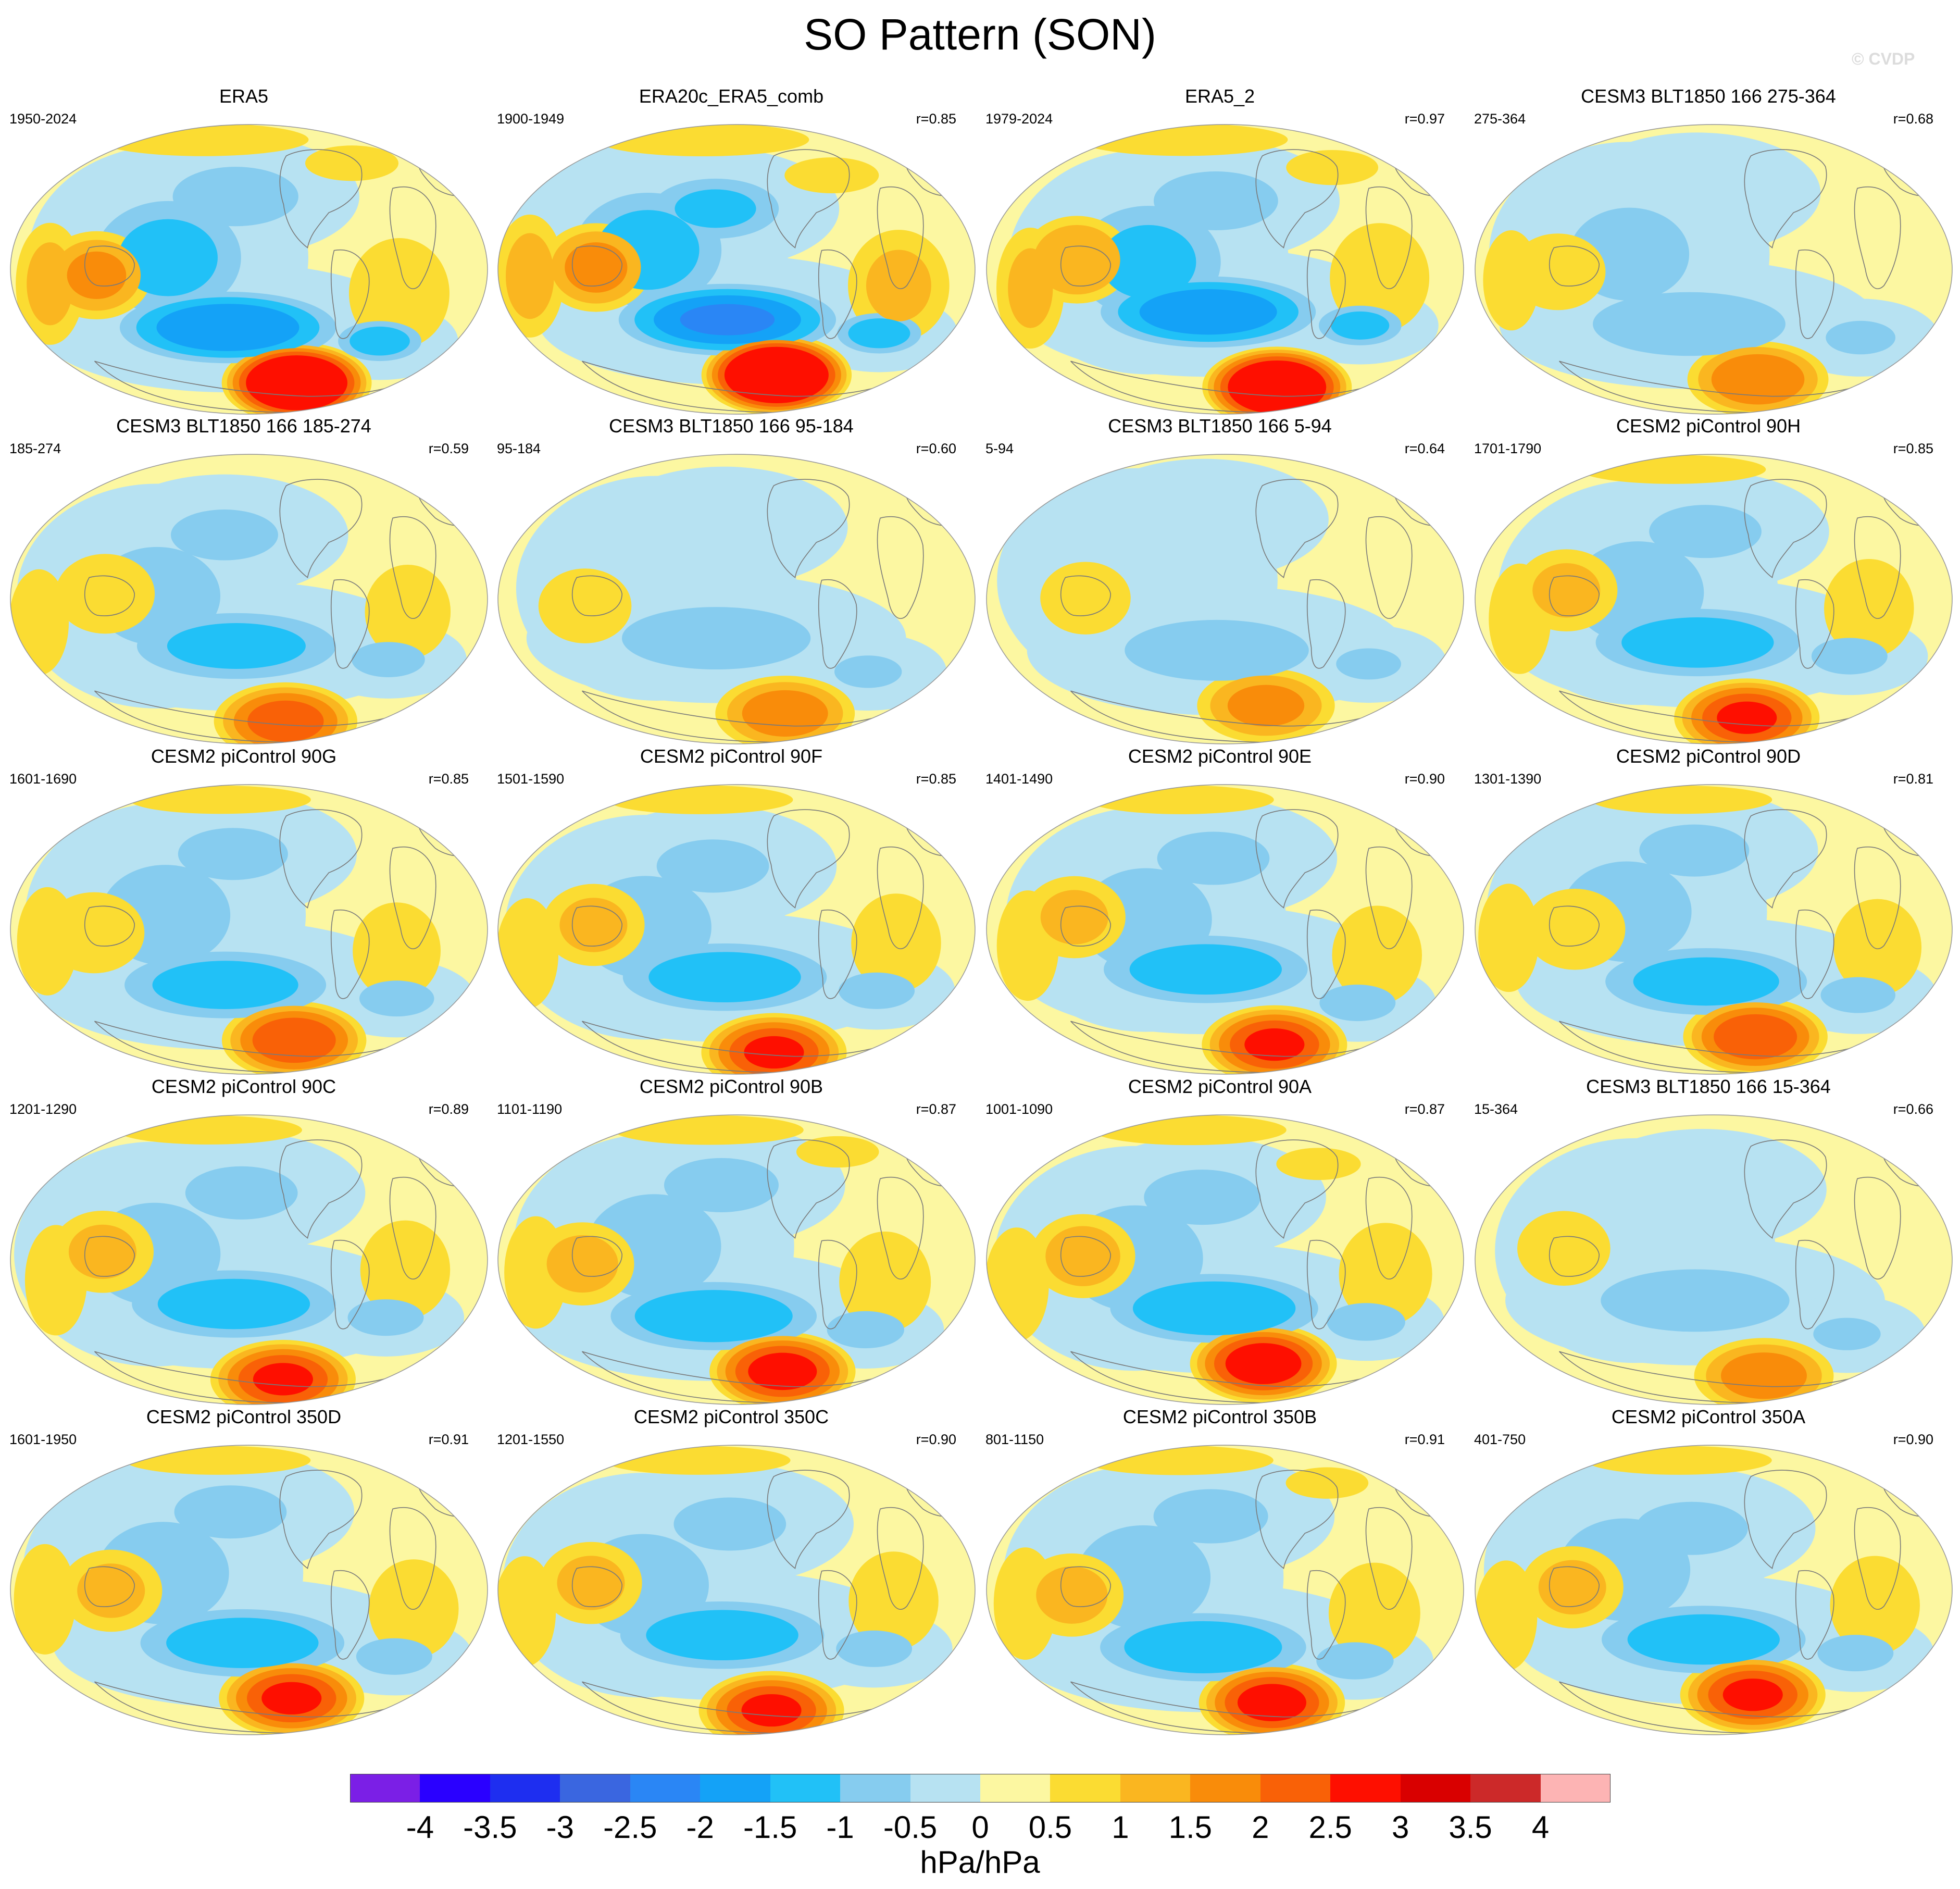  What do you see at coordinates (227, 327) in the screenshot?
I see `anomaly-contour-1.5` at bounding box center [227, 327].